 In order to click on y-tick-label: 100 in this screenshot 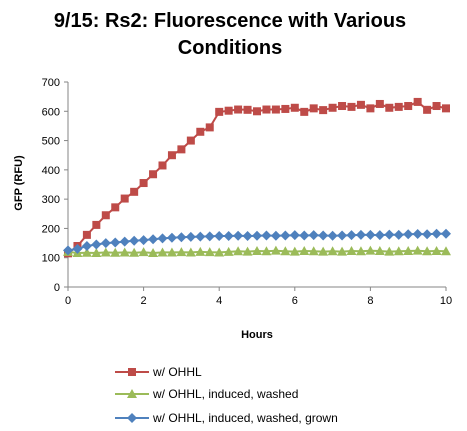, I will do `click(51, 259)`.